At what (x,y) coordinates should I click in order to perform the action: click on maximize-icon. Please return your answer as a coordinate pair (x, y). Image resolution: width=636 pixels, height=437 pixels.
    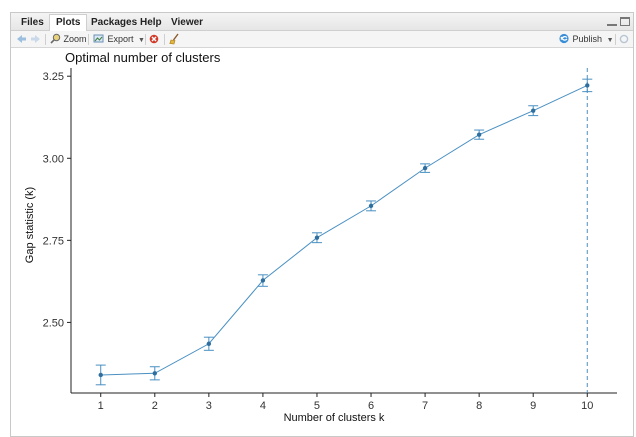
    Looking at the image, I should click on (625, 21).